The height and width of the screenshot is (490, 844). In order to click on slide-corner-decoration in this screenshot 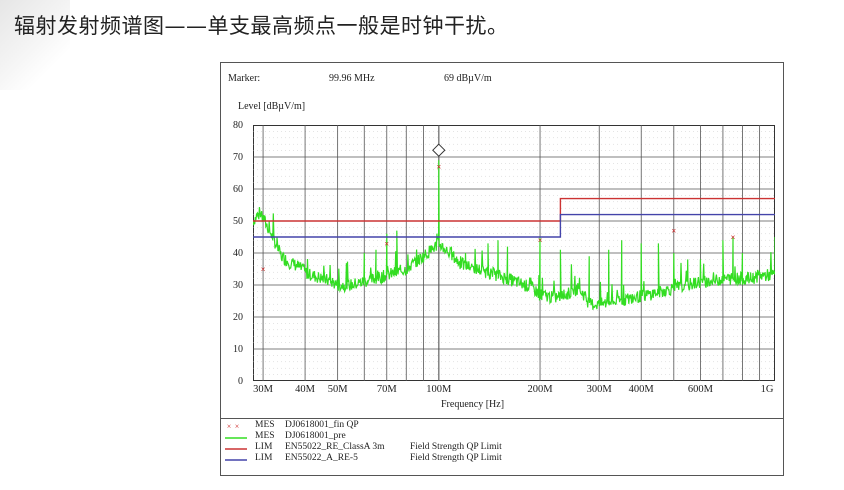, I will do `click(35, 45)`.